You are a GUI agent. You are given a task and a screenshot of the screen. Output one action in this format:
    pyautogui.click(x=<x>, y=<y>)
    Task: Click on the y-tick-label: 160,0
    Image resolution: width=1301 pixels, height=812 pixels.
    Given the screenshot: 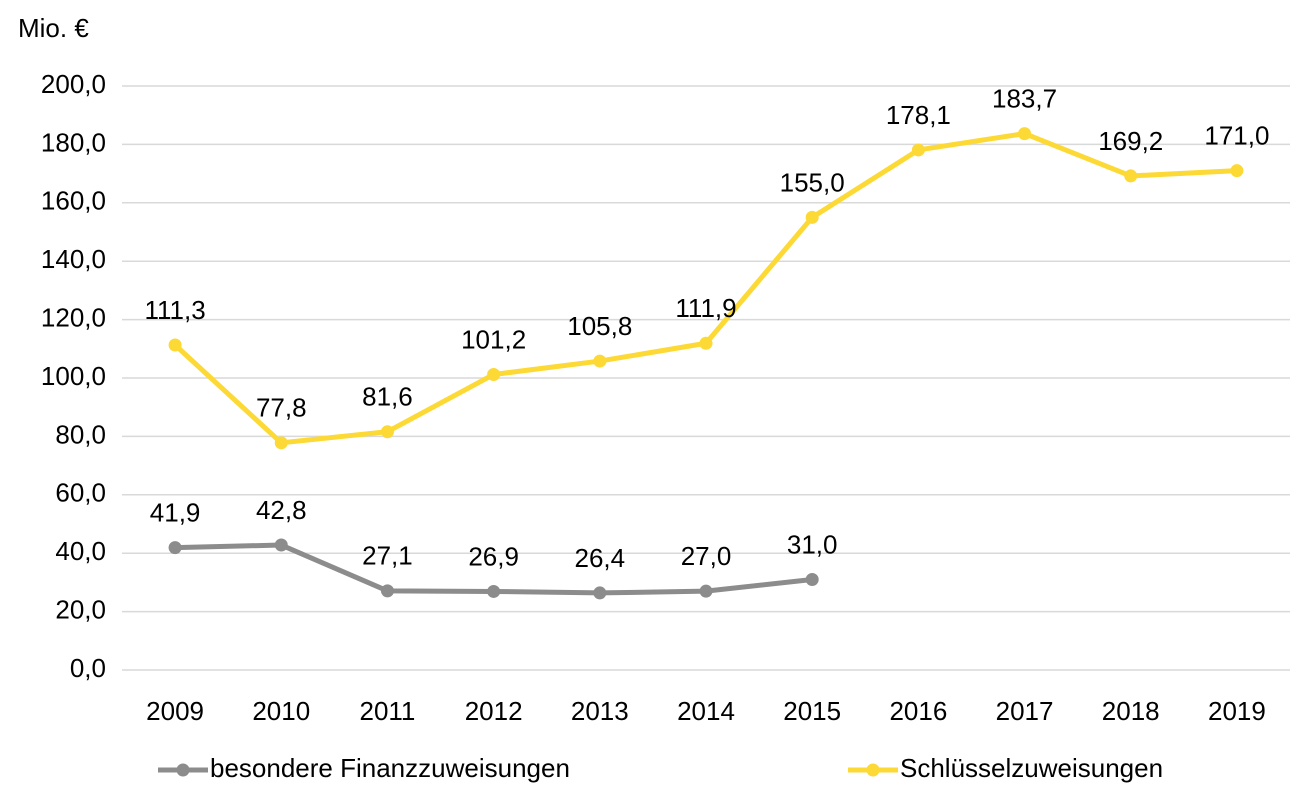 What is the action you would take?
    pyautogui.click(x=73, y=201)
    